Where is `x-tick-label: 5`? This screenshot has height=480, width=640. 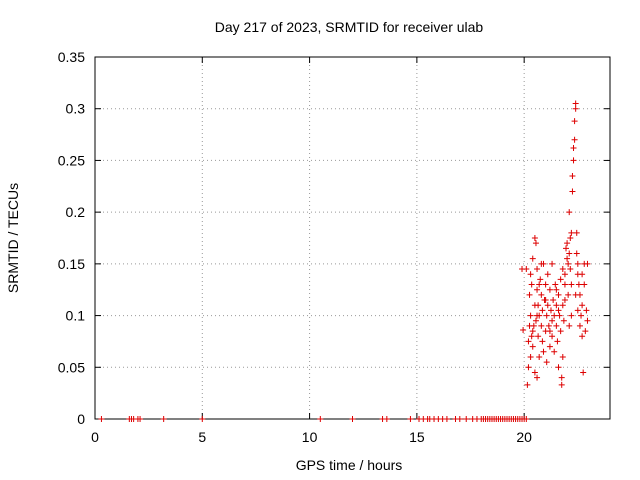
x-tick-label: 5 is located at coordinates (202, 437).